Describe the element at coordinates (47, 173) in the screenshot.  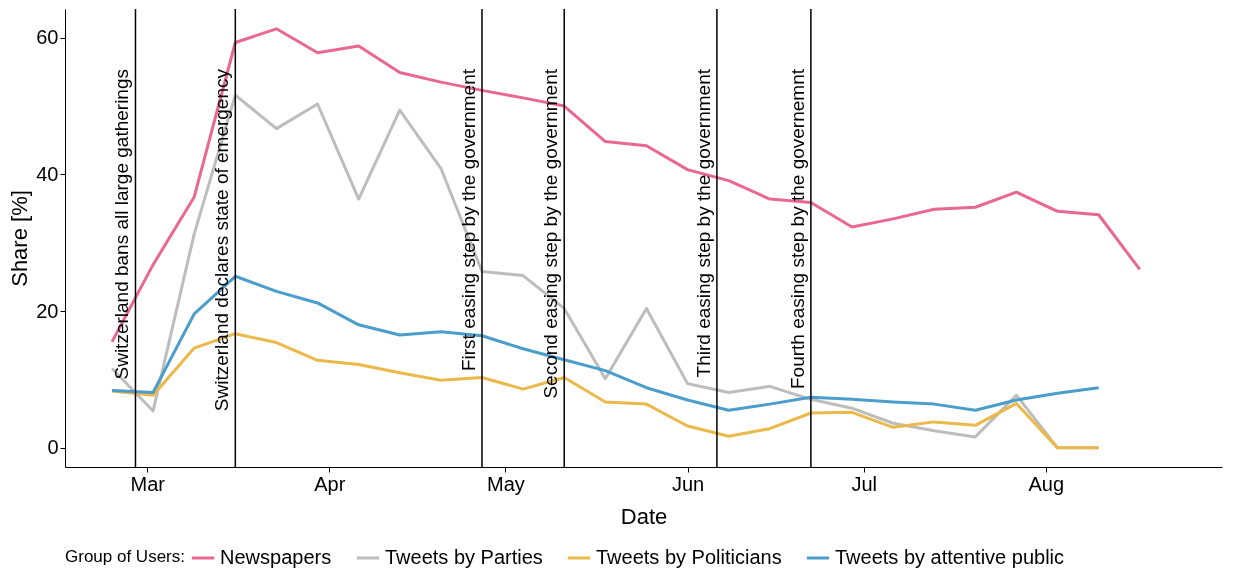
I see `y-tick-label: 40` at that location.